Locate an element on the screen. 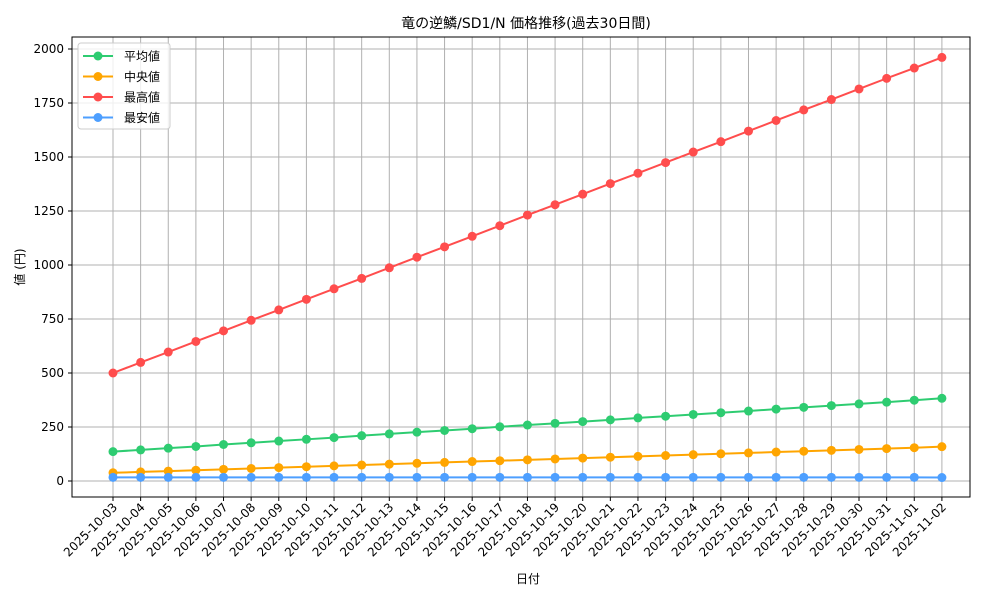  x-axis-label: 日付 is located at coordinates (528, 579).